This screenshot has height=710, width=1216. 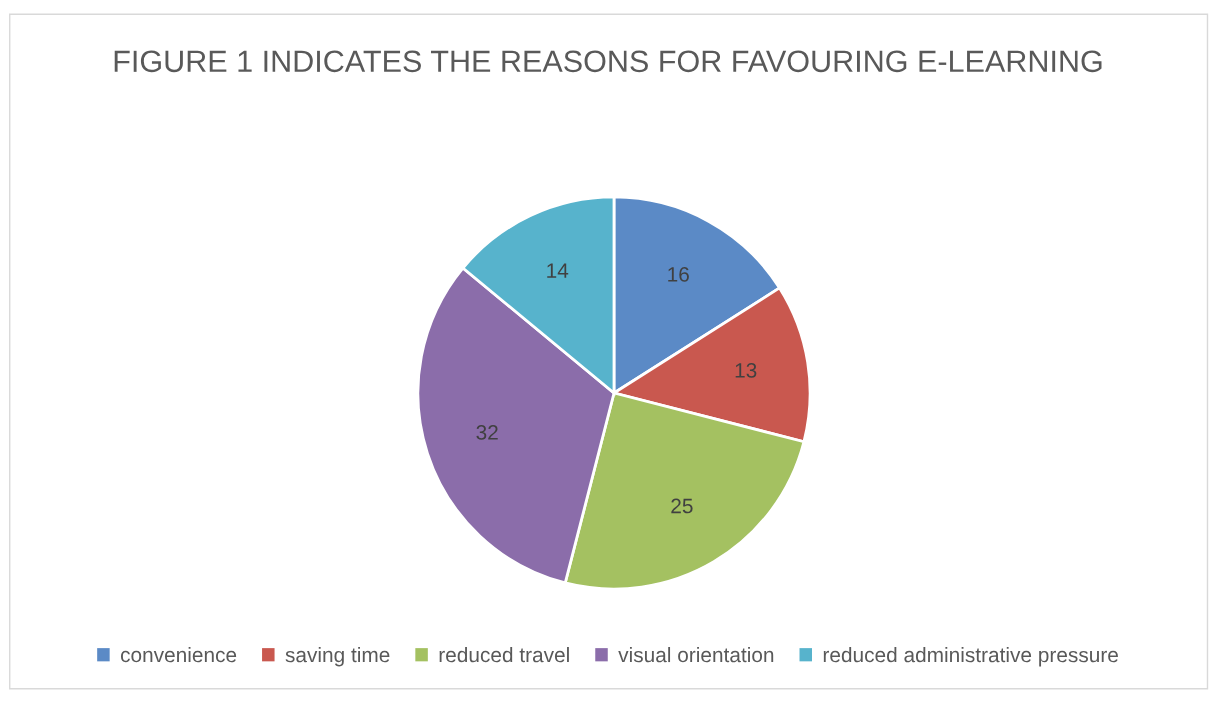 What do you see at coordinates (504, 654) in the screenshot?
I see `legend-label: reduced travel` at bounding box center [504, 654].